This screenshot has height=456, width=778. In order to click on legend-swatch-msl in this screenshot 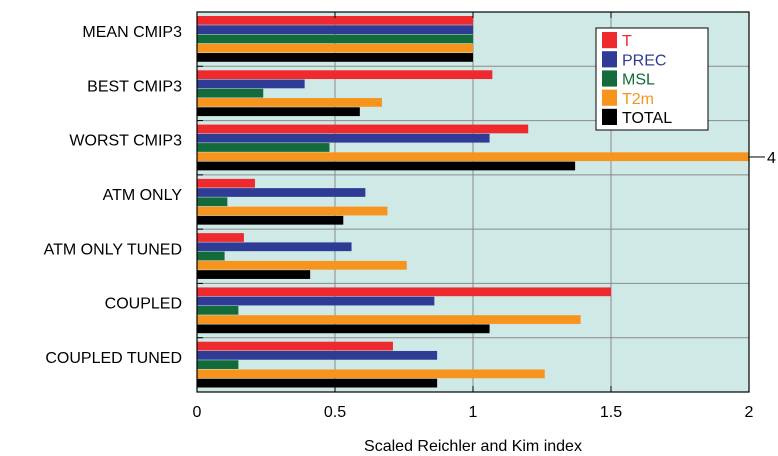, I will do `click(609, 78)`.